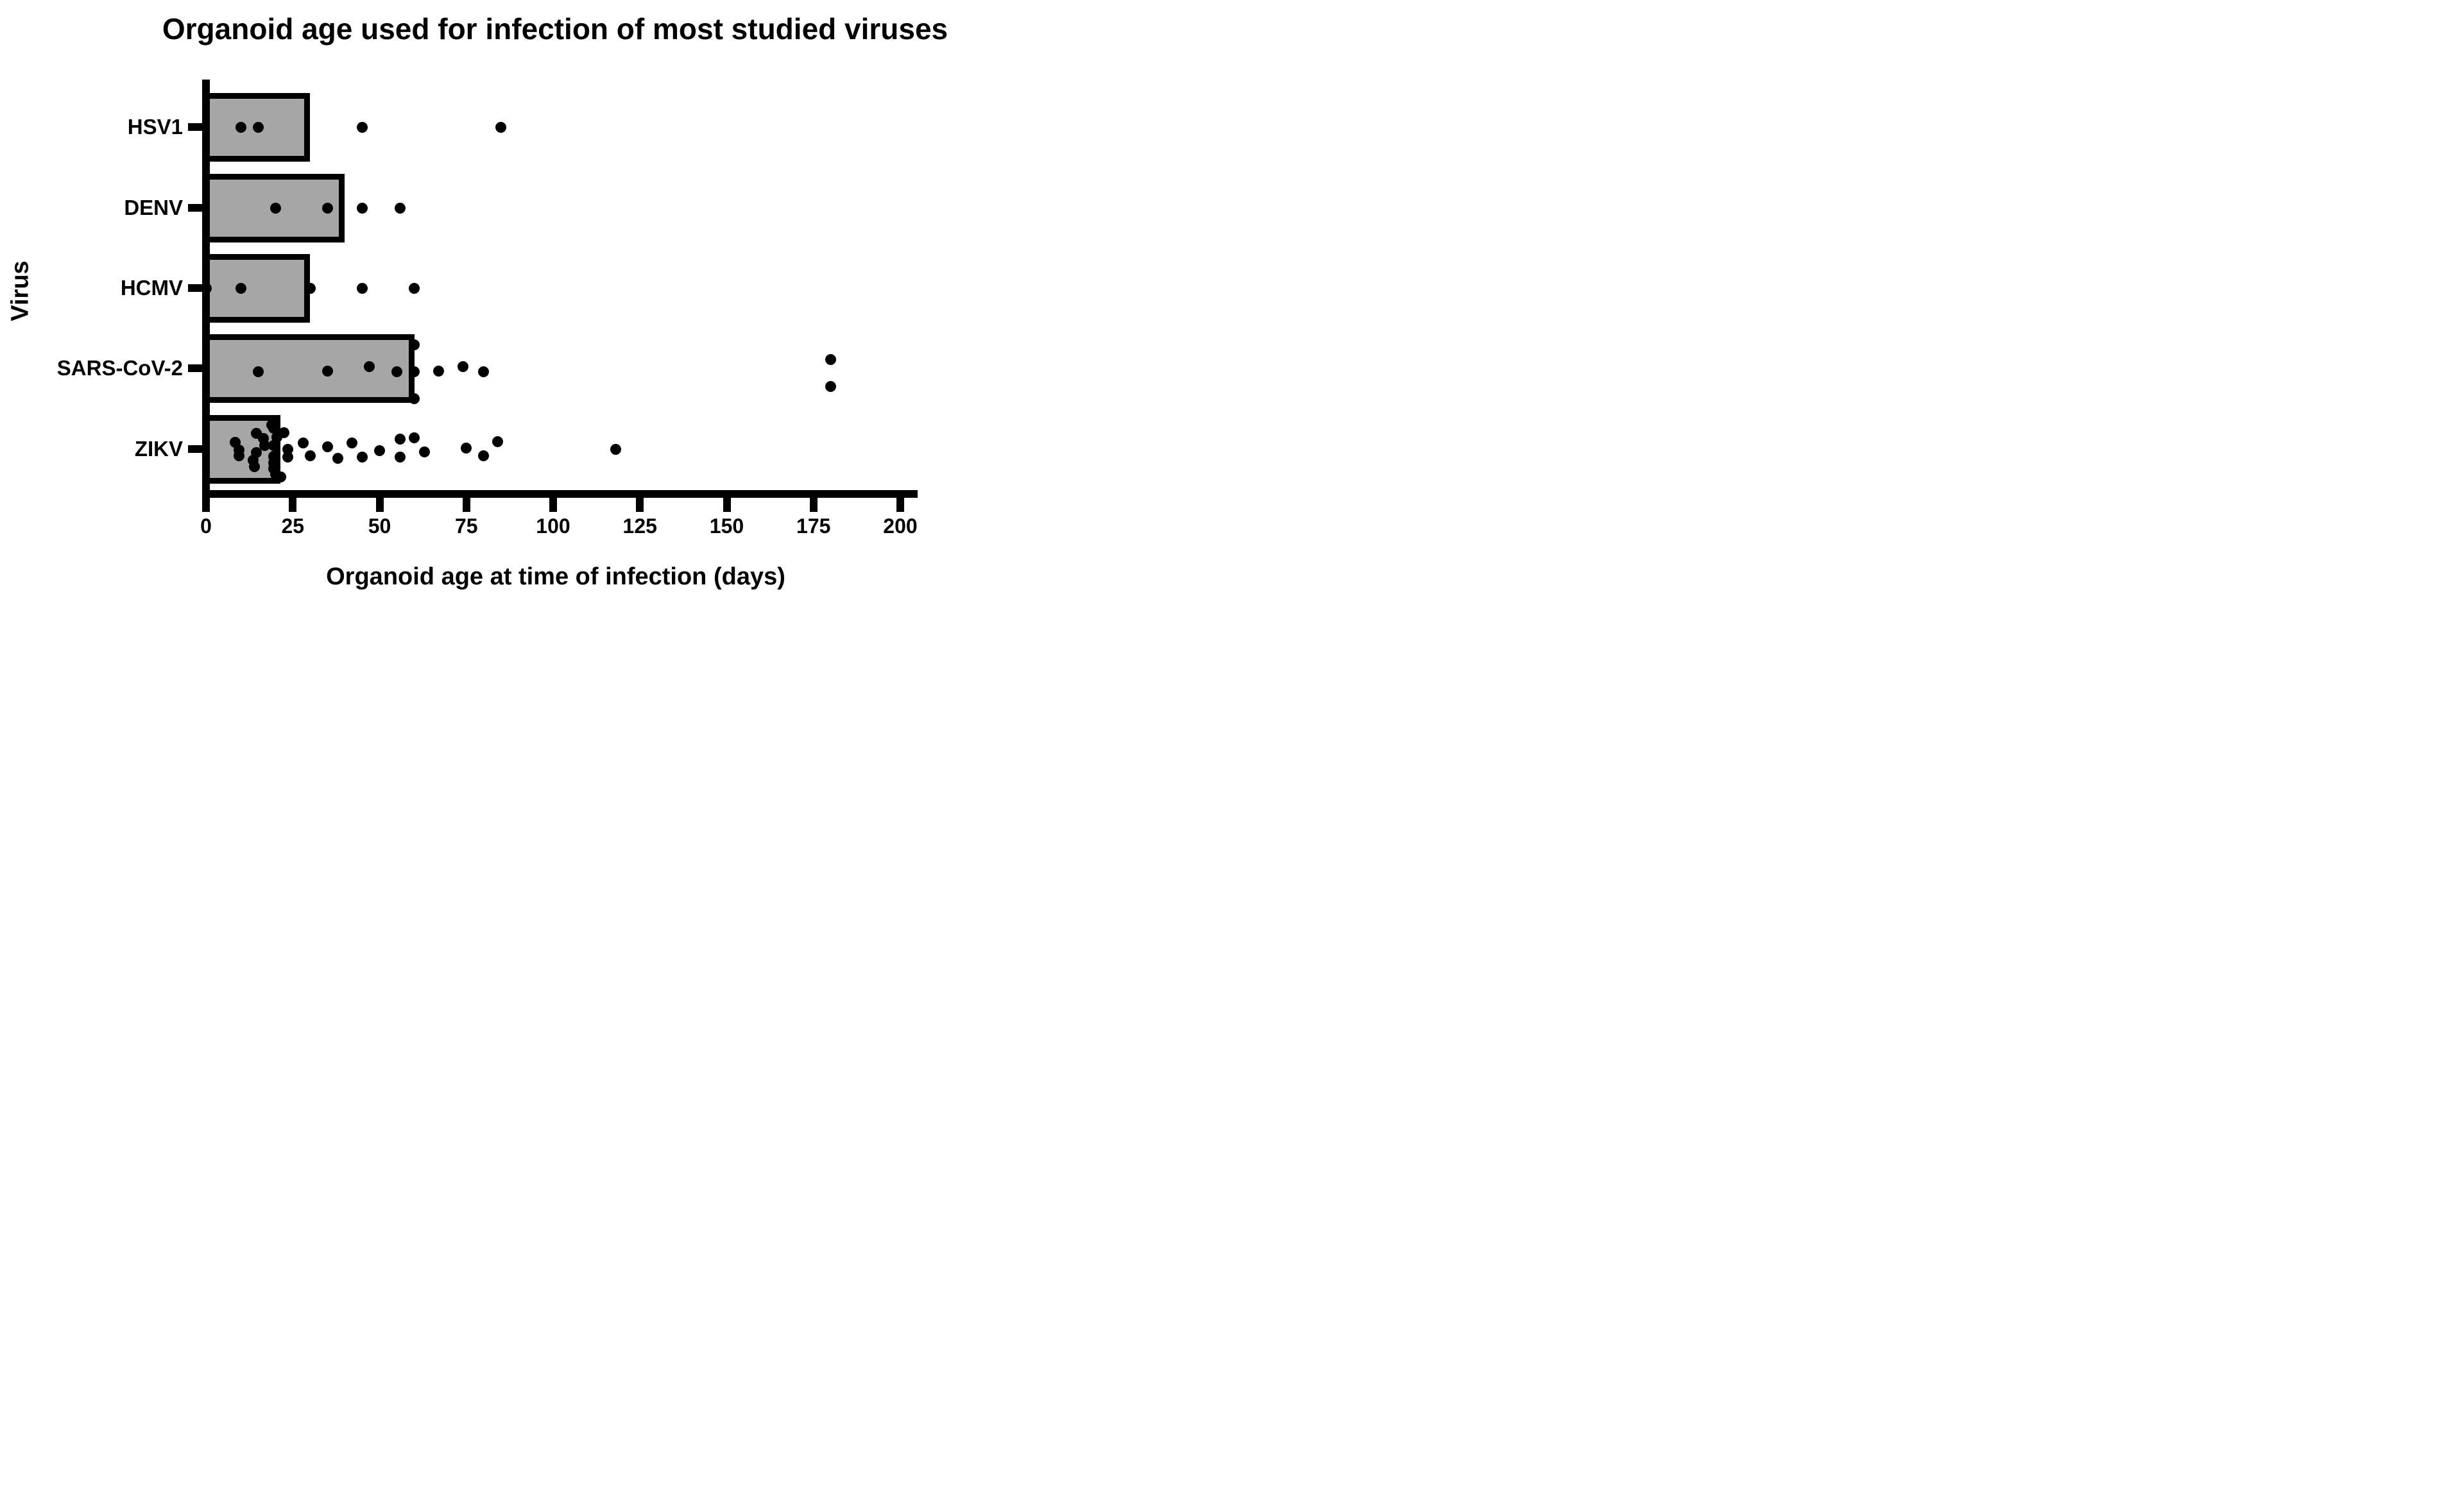  Describe the element at coordinates (560, 494) in the screenshot. I see `x-axis-line` at that location.